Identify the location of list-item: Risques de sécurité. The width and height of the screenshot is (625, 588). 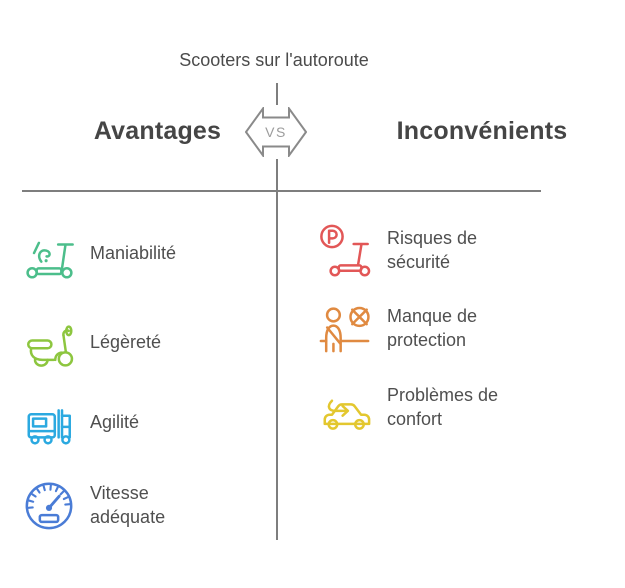
(423, 250).